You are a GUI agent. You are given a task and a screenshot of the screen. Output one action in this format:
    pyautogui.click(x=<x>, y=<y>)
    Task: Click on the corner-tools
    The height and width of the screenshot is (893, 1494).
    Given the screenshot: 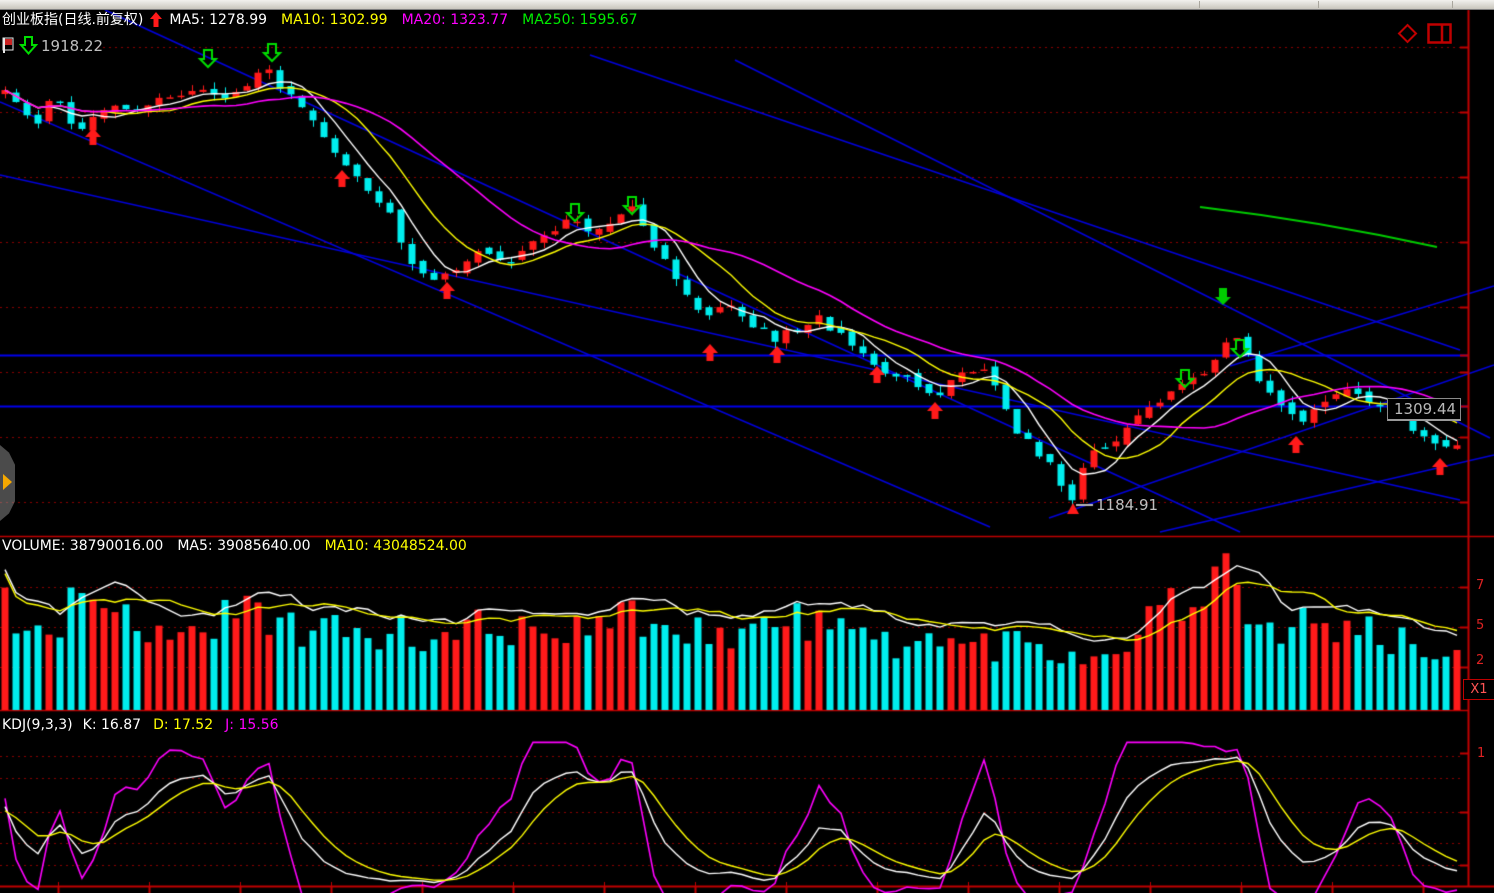 What is the action you would take?
    pyautogui.click(x=1424, y=33)
    